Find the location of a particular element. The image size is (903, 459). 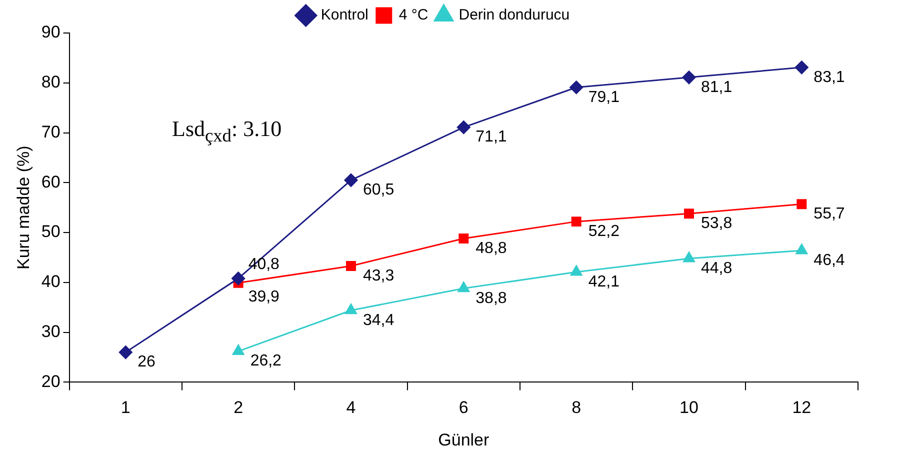

data-label: 48,8 is located at coordinates (491, 248).